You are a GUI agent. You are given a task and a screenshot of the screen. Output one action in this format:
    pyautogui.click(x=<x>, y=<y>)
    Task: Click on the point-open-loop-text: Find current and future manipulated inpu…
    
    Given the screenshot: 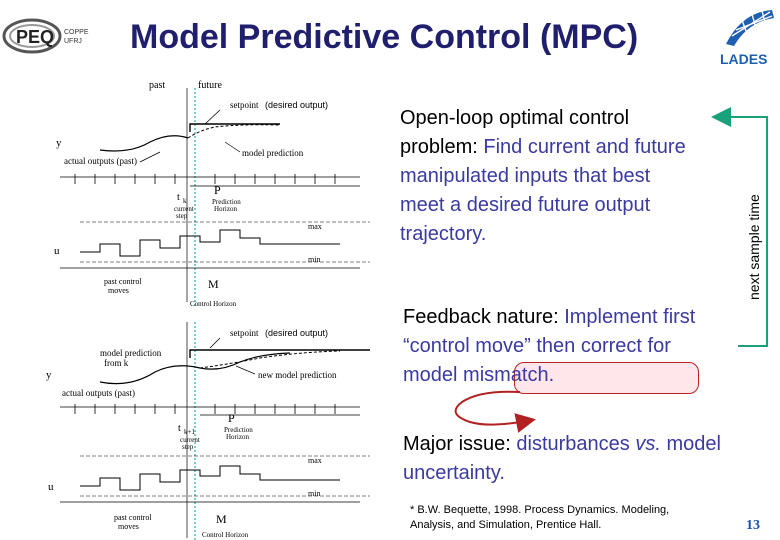 What is the action you would take?
    pyautogui.click(x=543, y=190)
    